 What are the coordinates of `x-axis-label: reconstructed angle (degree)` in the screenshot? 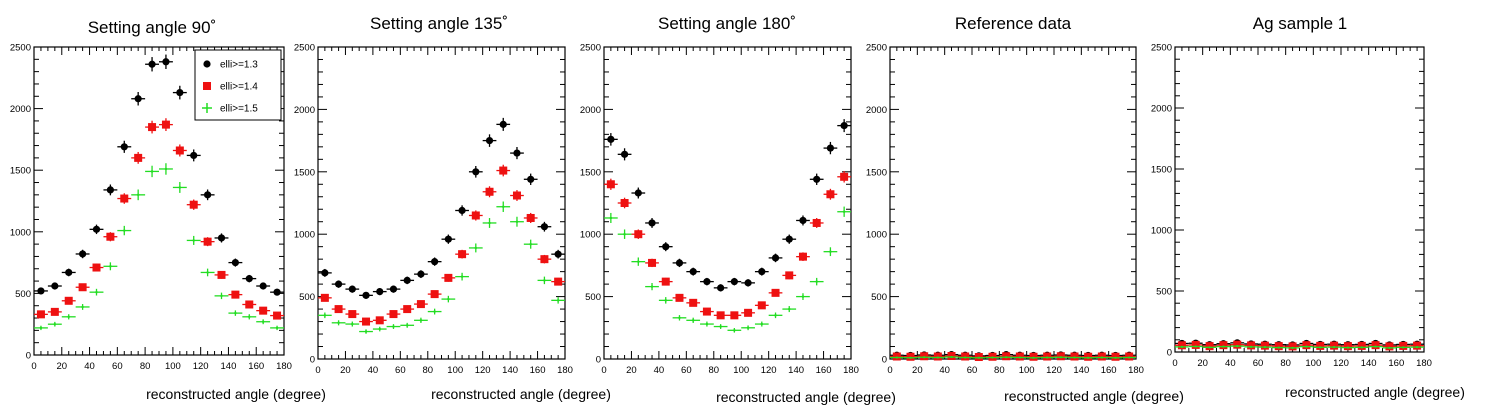 It's located at (236, 394).